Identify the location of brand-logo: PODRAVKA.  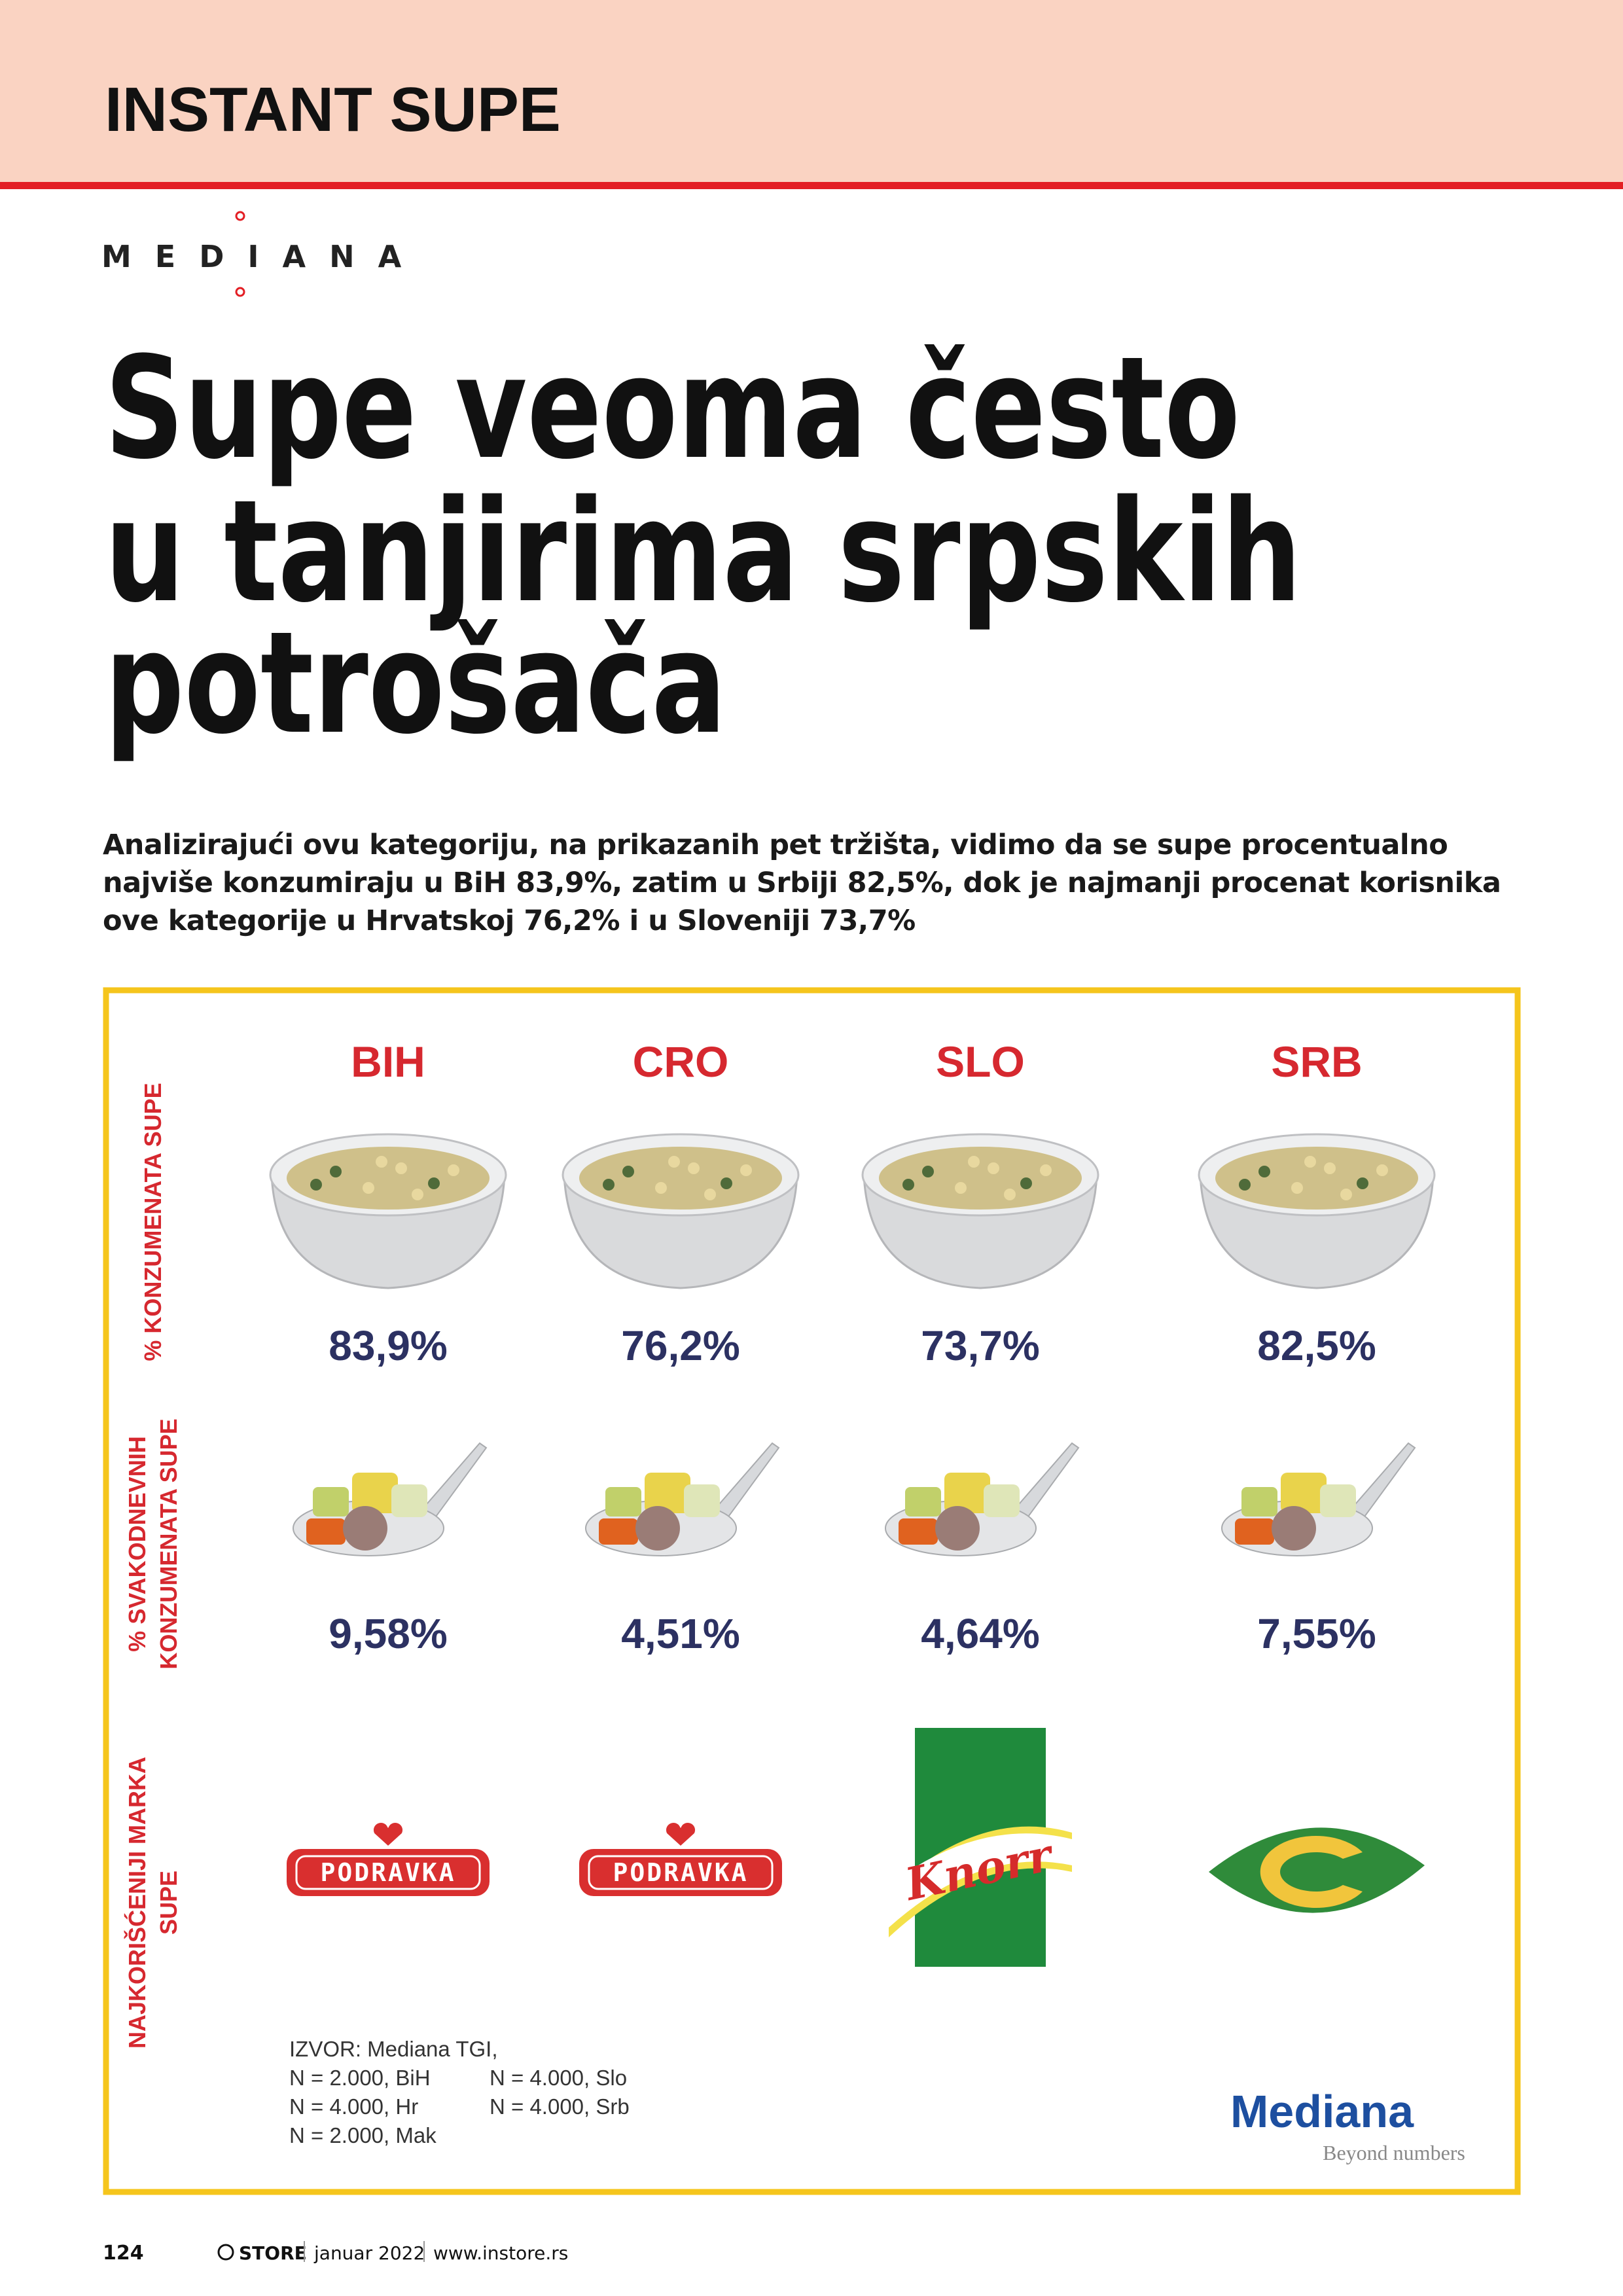
(389, 1858).